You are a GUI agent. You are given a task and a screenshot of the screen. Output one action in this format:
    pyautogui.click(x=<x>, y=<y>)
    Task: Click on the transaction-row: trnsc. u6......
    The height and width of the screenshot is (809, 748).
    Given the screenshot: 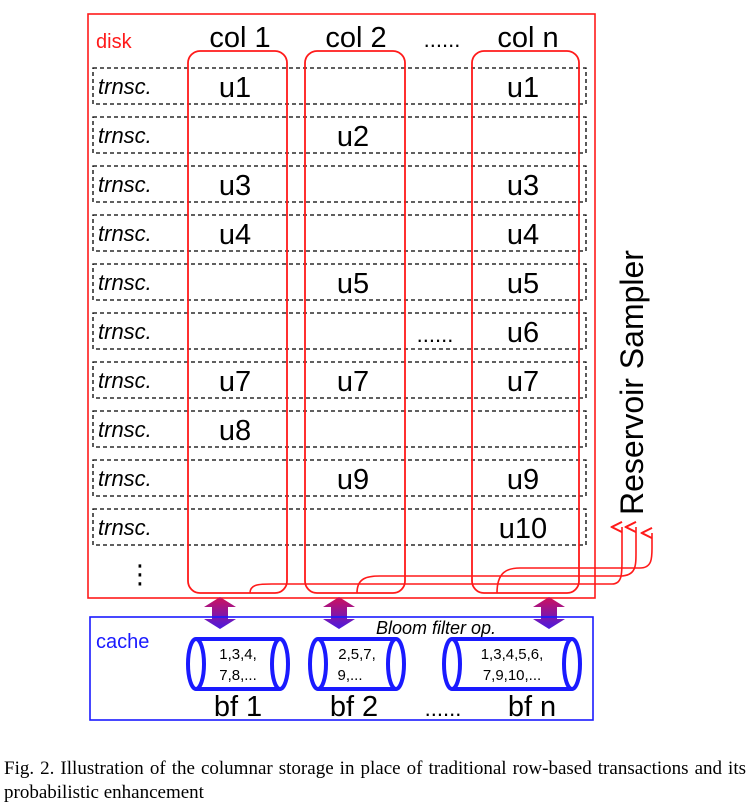 What is the action you would take?
    pyautogui.click(x=339, y=331)
    